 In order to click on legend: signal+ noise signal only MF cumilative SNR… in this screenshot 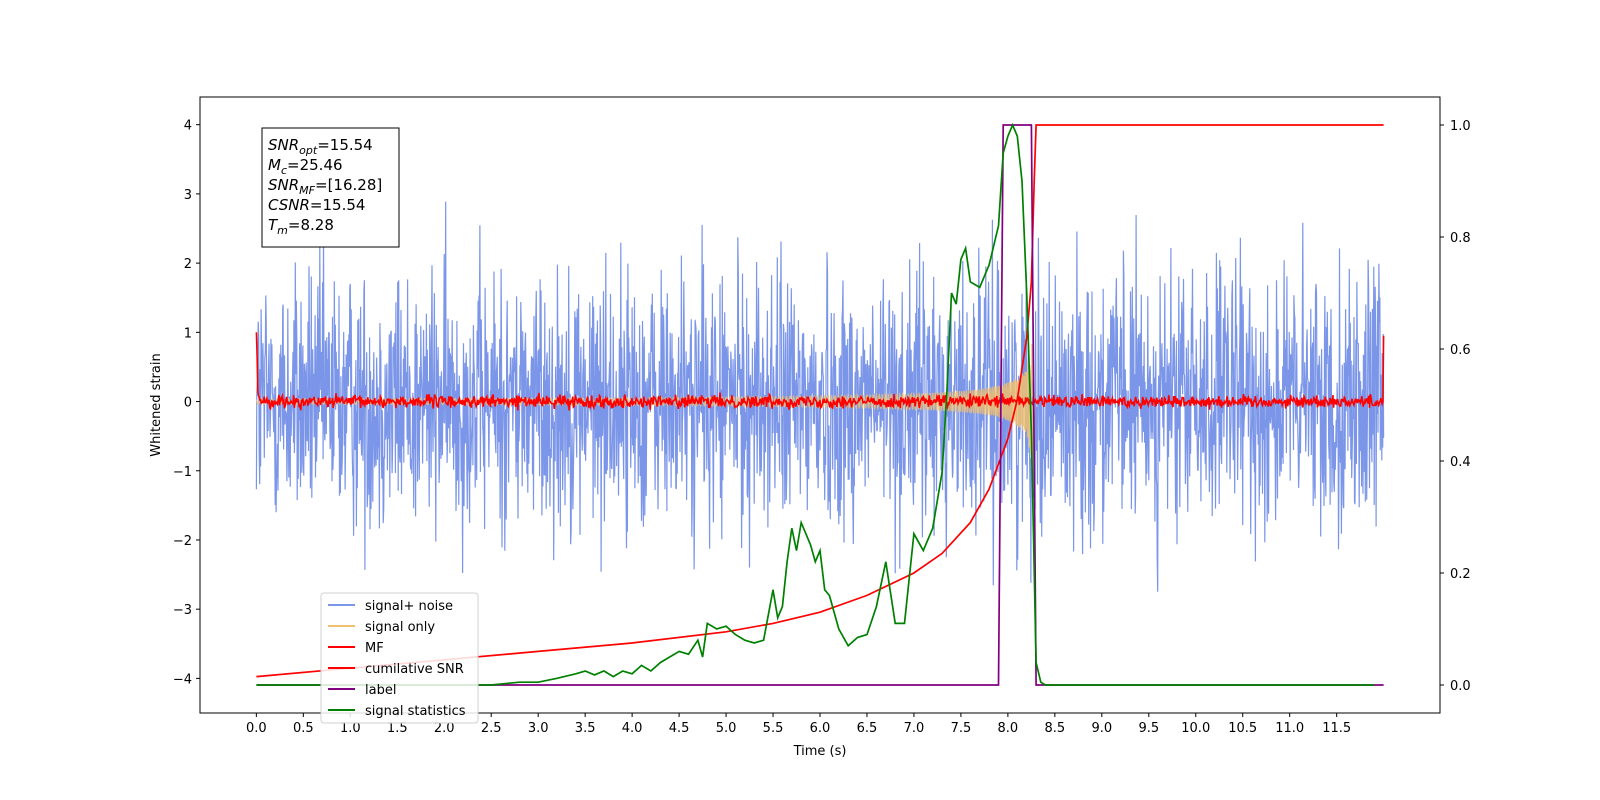, I will do `click(399, 658)`.